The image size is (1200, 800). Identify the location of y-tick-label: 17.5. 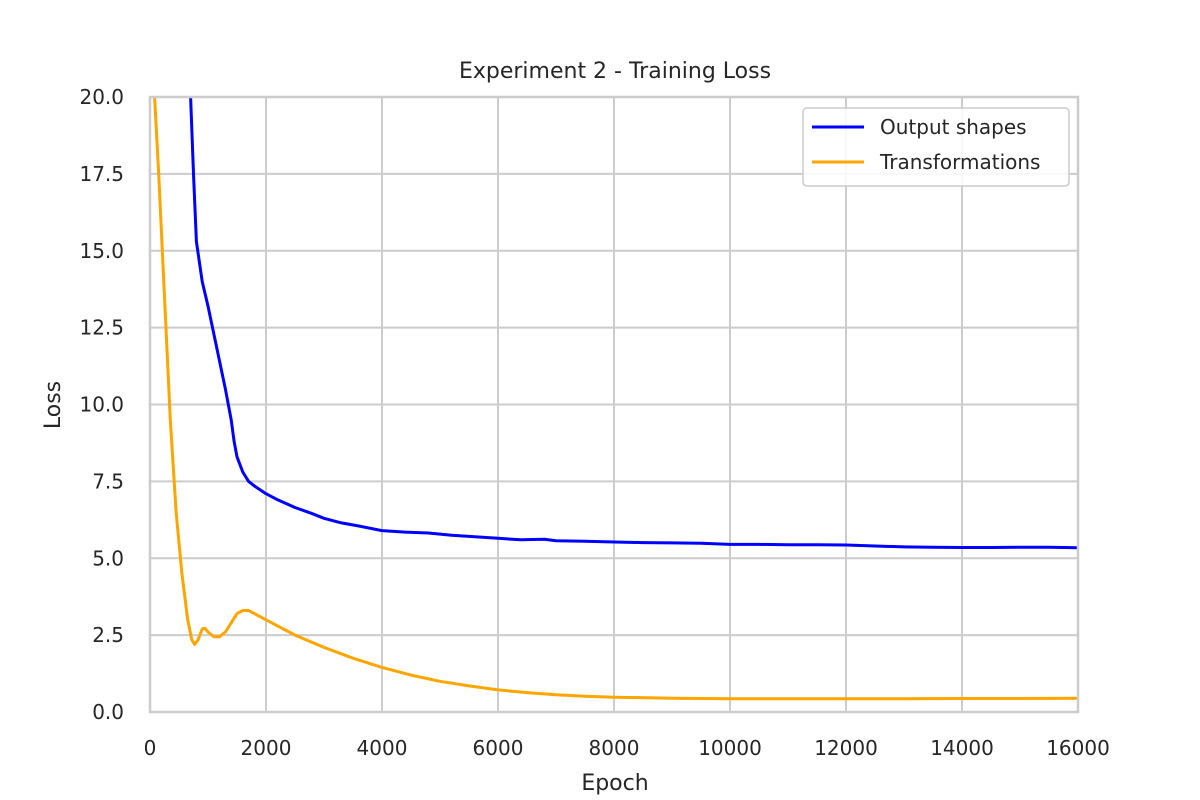
(101, 174).